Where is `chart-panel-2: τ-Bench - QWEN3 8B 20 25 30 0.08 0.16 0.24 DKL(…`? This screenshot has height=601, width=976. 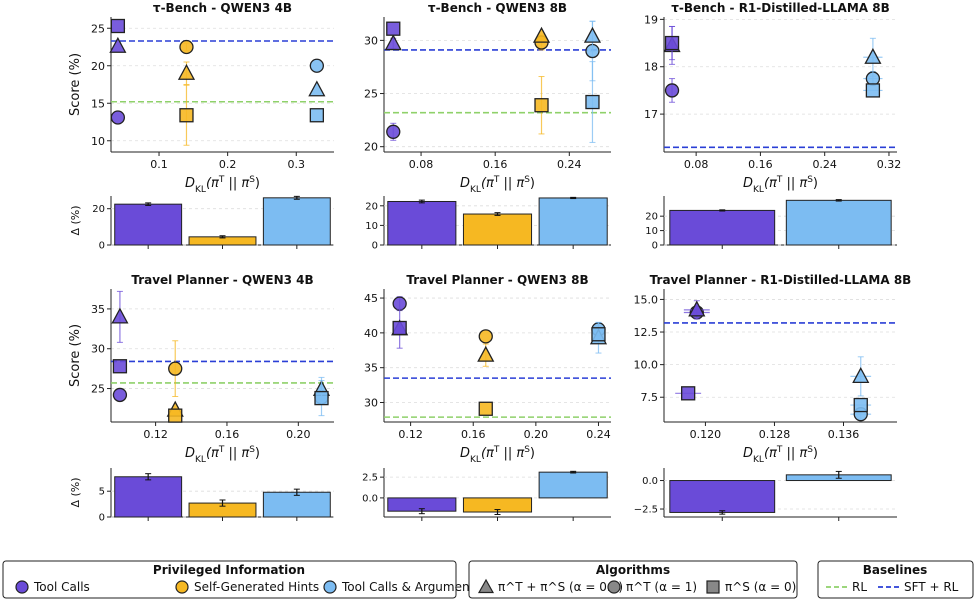
chart-panel-2: τ-Bench - QWEN3 8B 20 25 30 0.08 0.16 0.24 DKL(… is located at coordinates (487, 126).